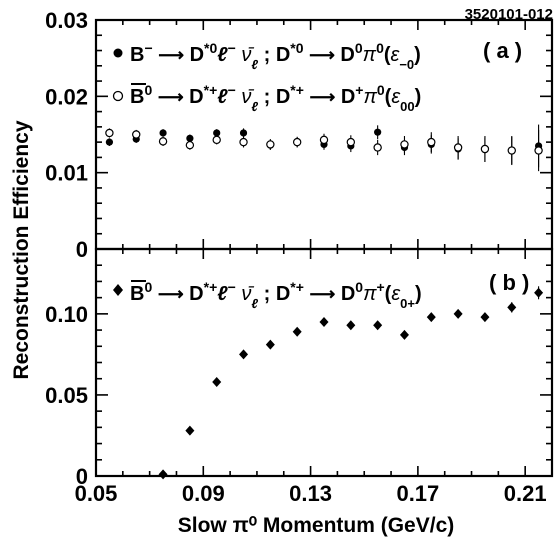  What do you see at coordinates (21, 249) in the screenshot?
I see `y-axis-title: Reconstruction Efficiency` at bounding box center [21, 249].